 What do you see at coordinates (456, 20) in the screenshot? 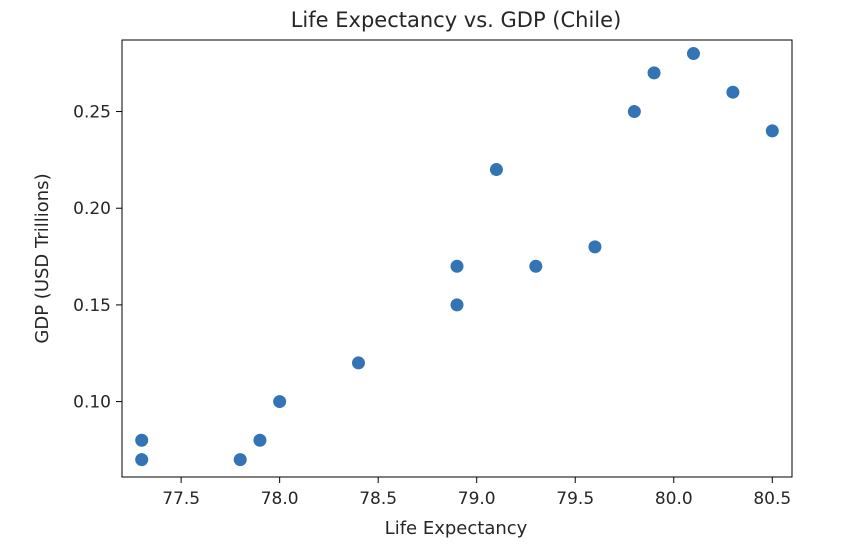
I see `chart-title: Life Expectancy vs. GDP (Chile)` at bounding box center [456, 20].